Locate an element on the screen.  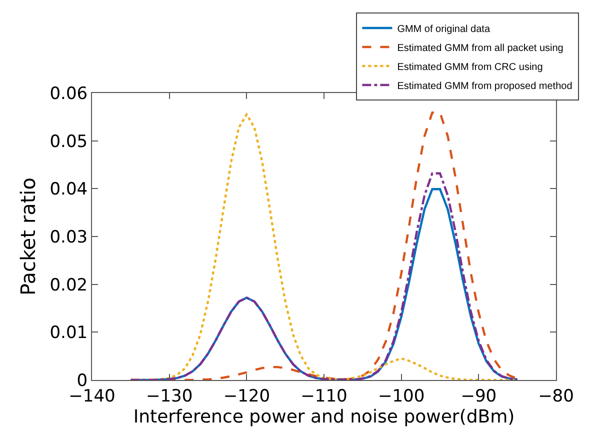
x-tick-label: −100 is located at coordinates (401, 396).